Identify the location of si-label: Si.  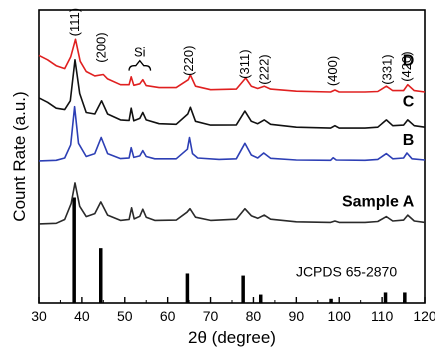
(140, 52).